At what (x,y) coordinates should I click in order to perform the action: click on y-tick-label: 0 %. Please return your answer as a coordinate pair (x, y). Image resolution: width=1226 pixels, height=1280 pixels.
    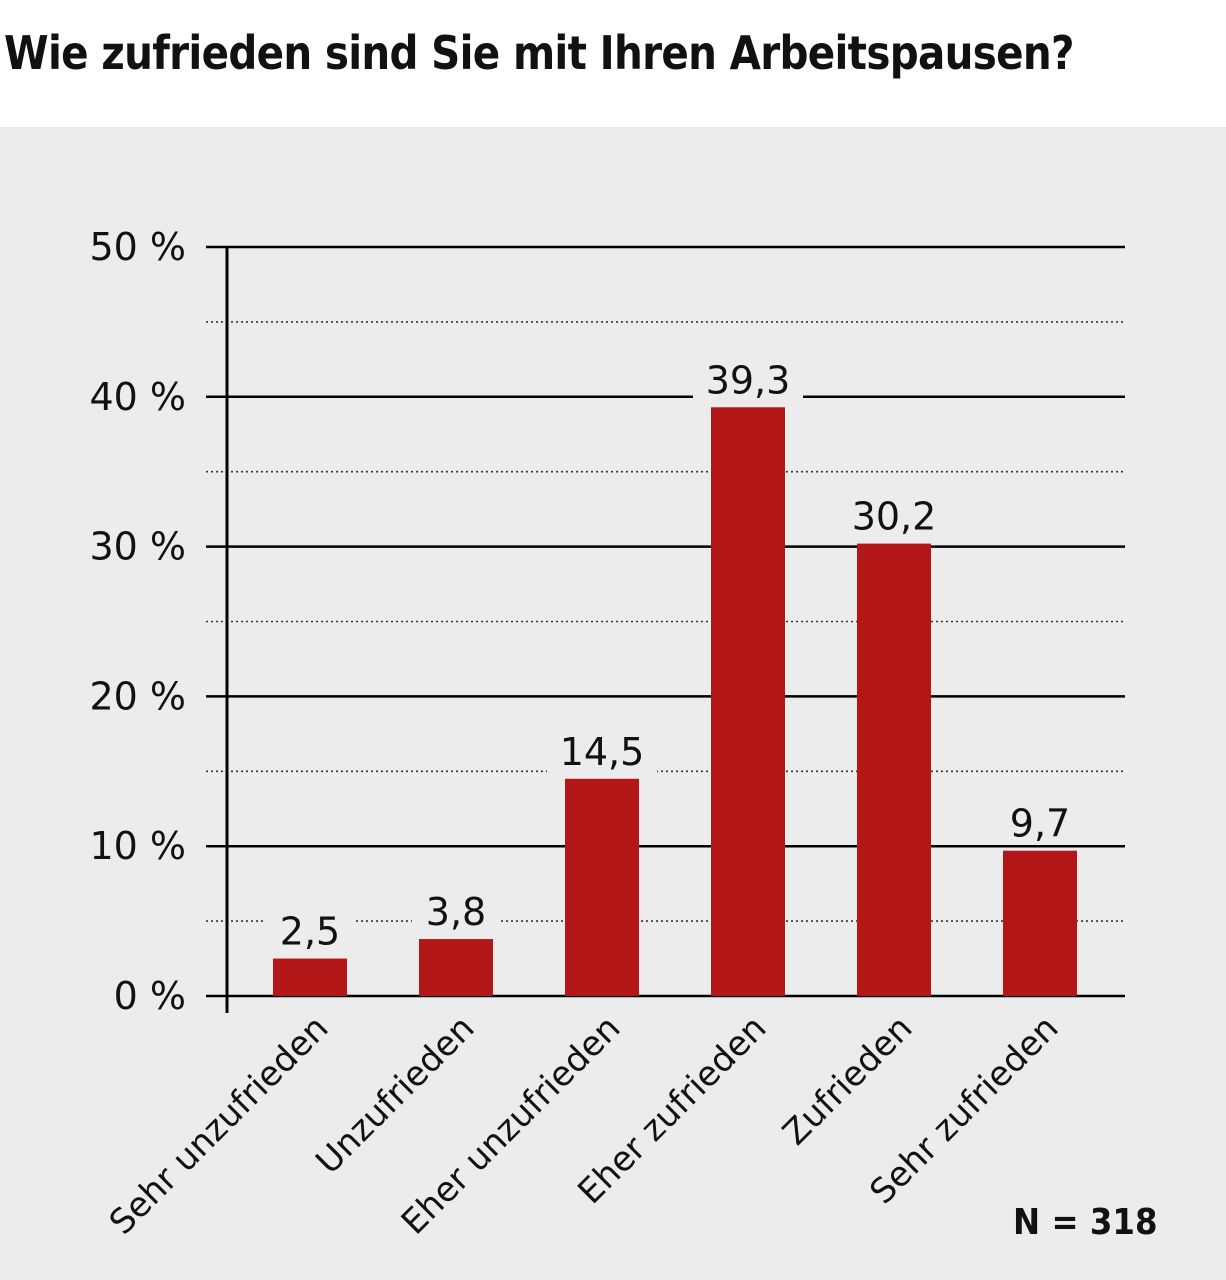
    Looking at the image, I should click on (150, 996).